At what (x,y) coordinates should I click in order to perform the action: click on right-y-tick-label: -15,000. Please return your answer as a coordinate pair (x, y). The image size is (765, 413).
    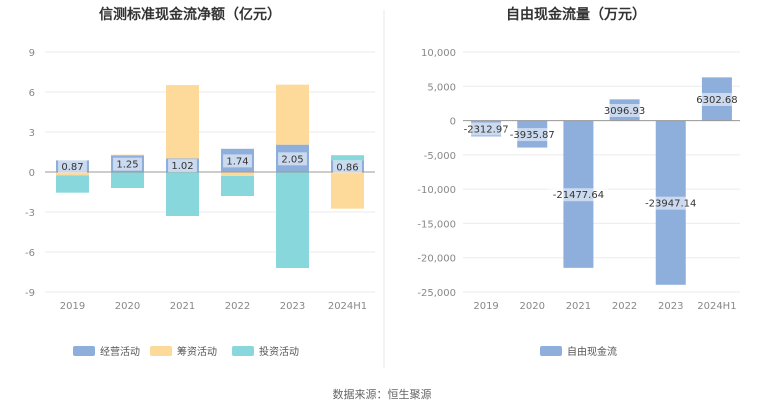
    Looking at the image, I should click on (436, 224).